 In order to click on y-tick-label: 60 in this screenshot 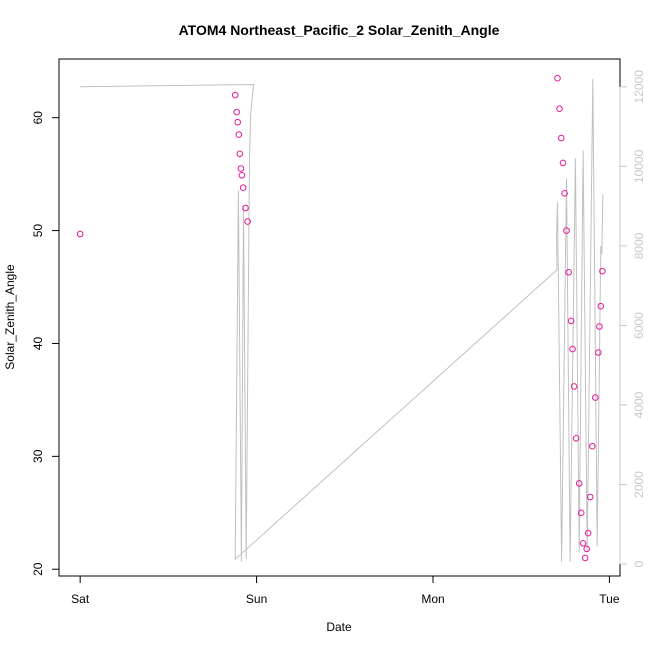, I will do `click(38, 118)`.